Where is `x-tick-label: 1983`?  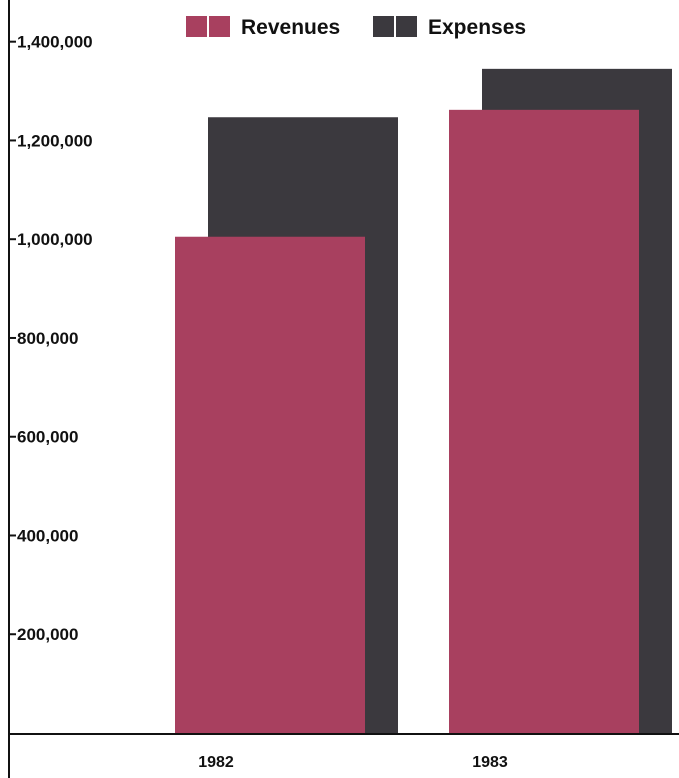 x-tick-label: 1983 is located at coordinates (490, 762).